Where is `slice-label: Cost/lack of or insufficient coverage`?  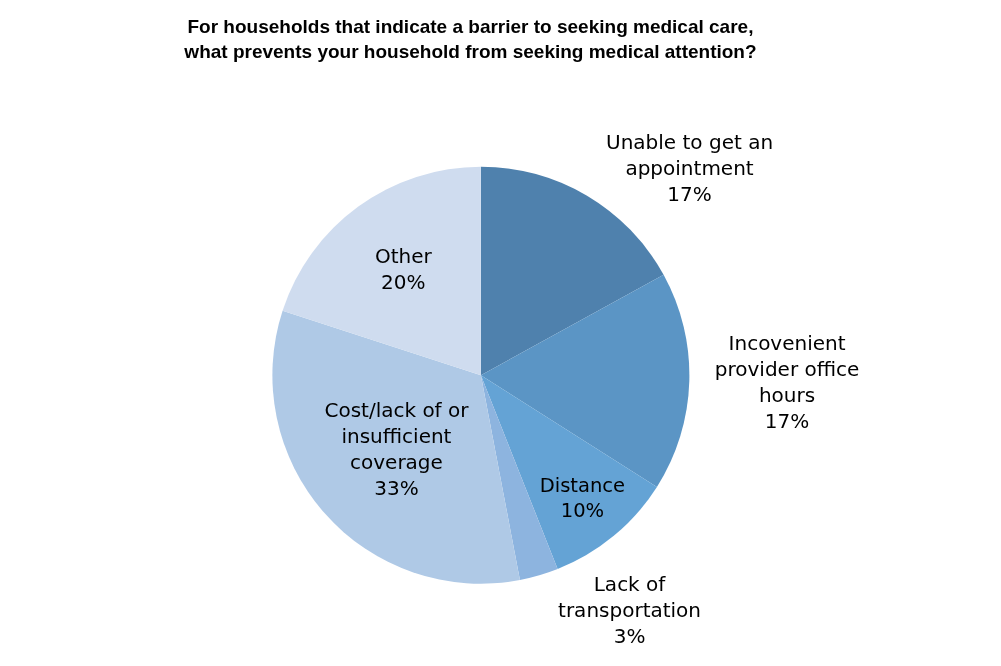 slice-label: Cost/lack of or insufficient coverage is located at coordinates (397, 436).